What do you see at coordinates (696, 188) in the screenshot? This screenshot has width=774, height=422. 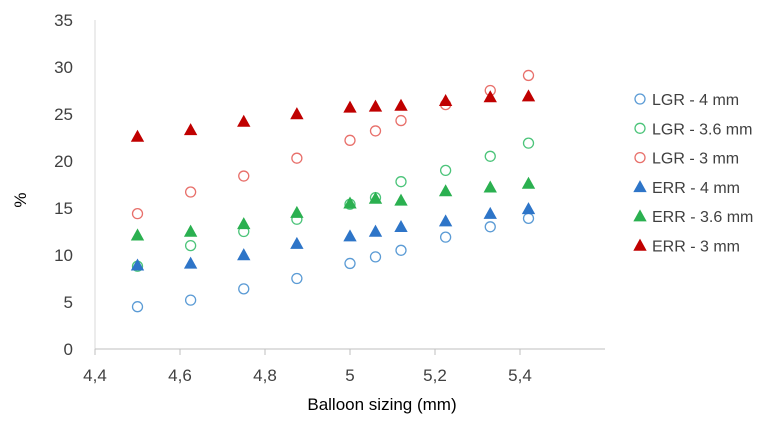 I see `legend-label: ERR - 4 mm` at bounding box center [696, 188].